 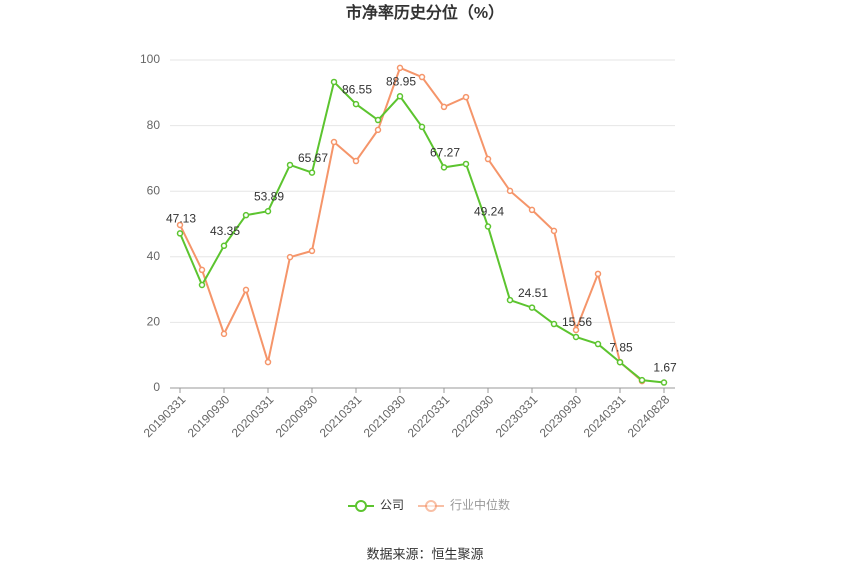 I want to click on data-label: 49.24, so click(x=489, y=212).